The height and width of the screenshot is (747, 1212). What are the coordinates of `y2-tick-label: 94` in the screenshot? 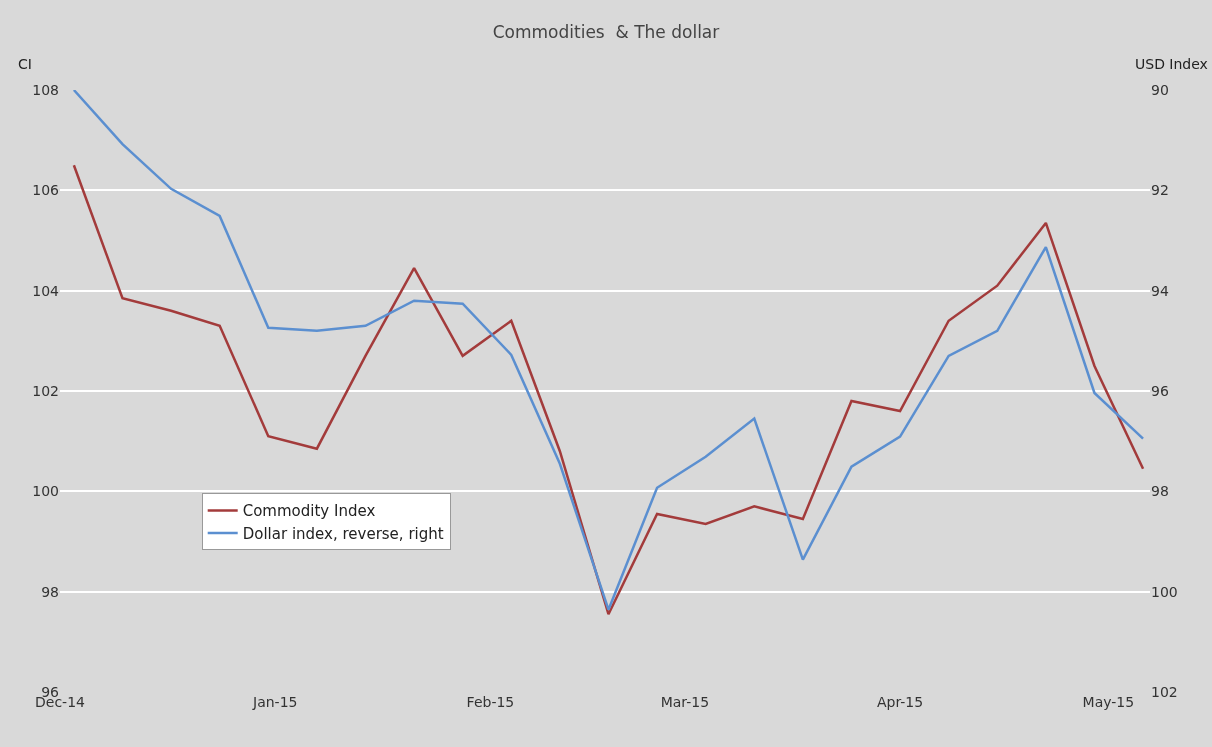 It's located at (1160, 290).